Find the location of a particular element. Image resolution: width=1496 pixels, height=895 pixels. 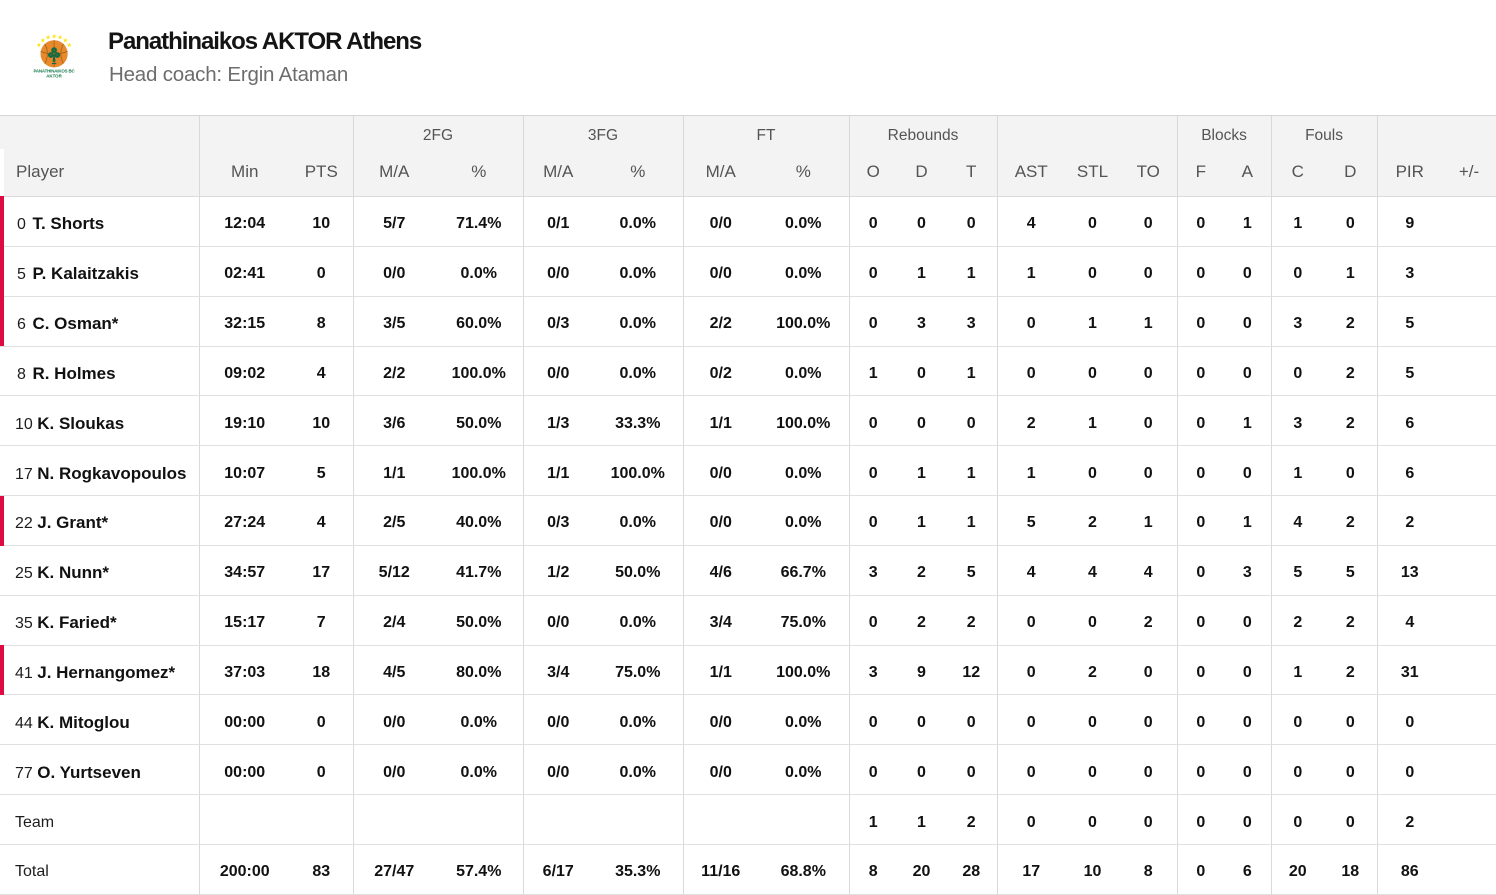

svg-text: AKTOR is located at coordinates (54, 75).